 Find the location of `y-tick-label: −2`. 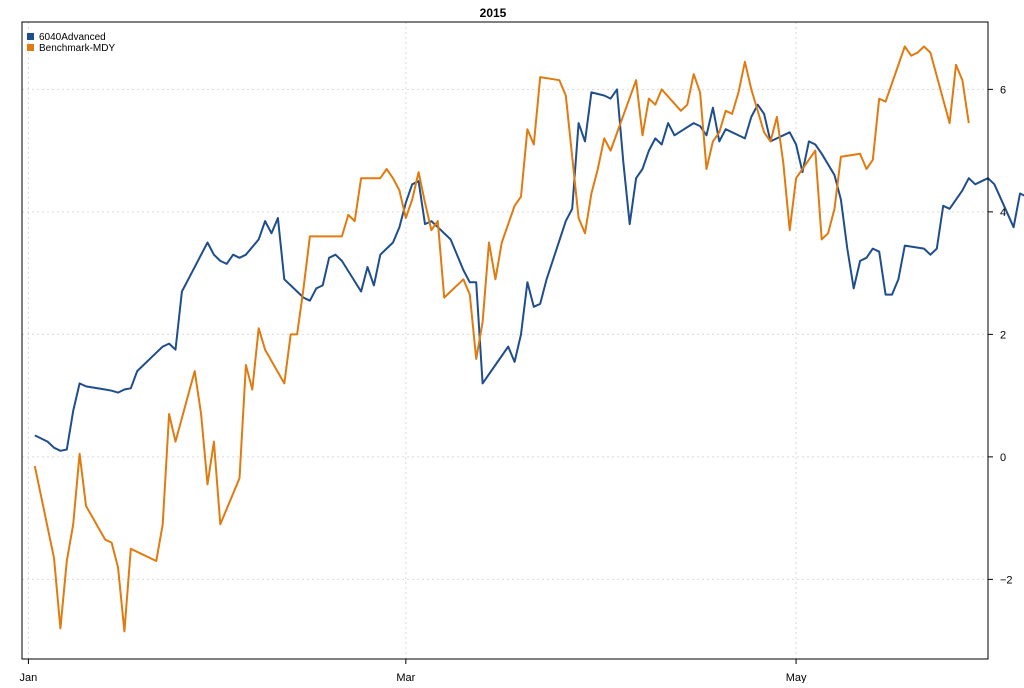

y-tick-label: −2 is located at coordinates (1006, 580).